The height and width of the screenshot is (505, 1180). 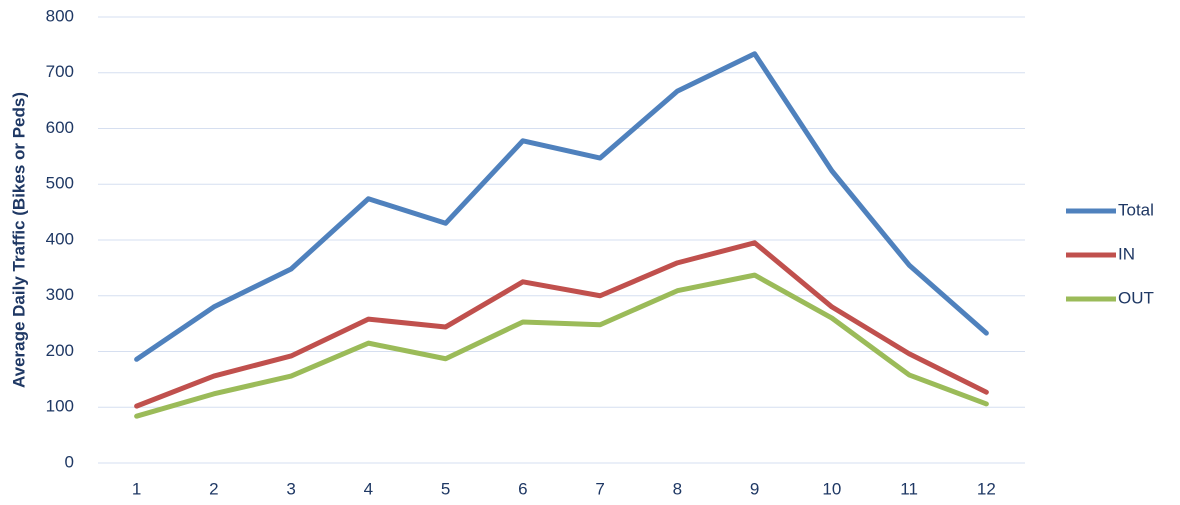 What do you see at coordinates (60, 127) in the screenshot?
I see `y-tick-label: 600` at bounding box center [60, 127].